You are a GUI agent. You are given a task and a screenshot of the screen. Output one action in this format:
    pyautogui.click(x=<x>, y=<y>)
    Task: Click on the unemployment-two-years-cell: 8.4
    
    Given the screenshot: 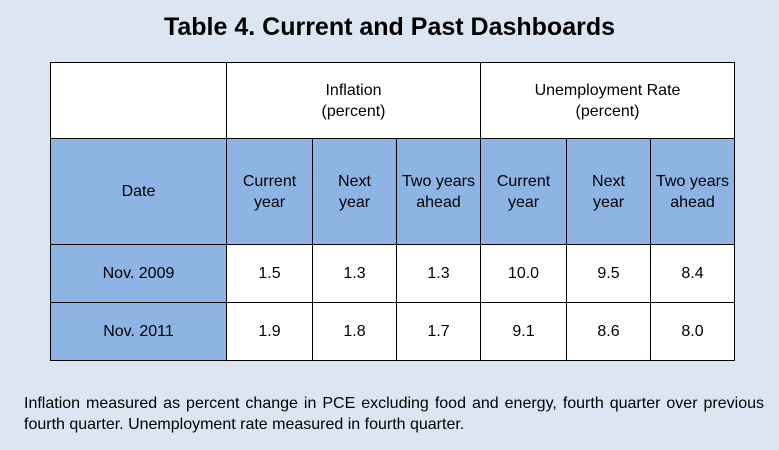 What is the action you would take?
    pyautogui.click(x=692, y=273)
    